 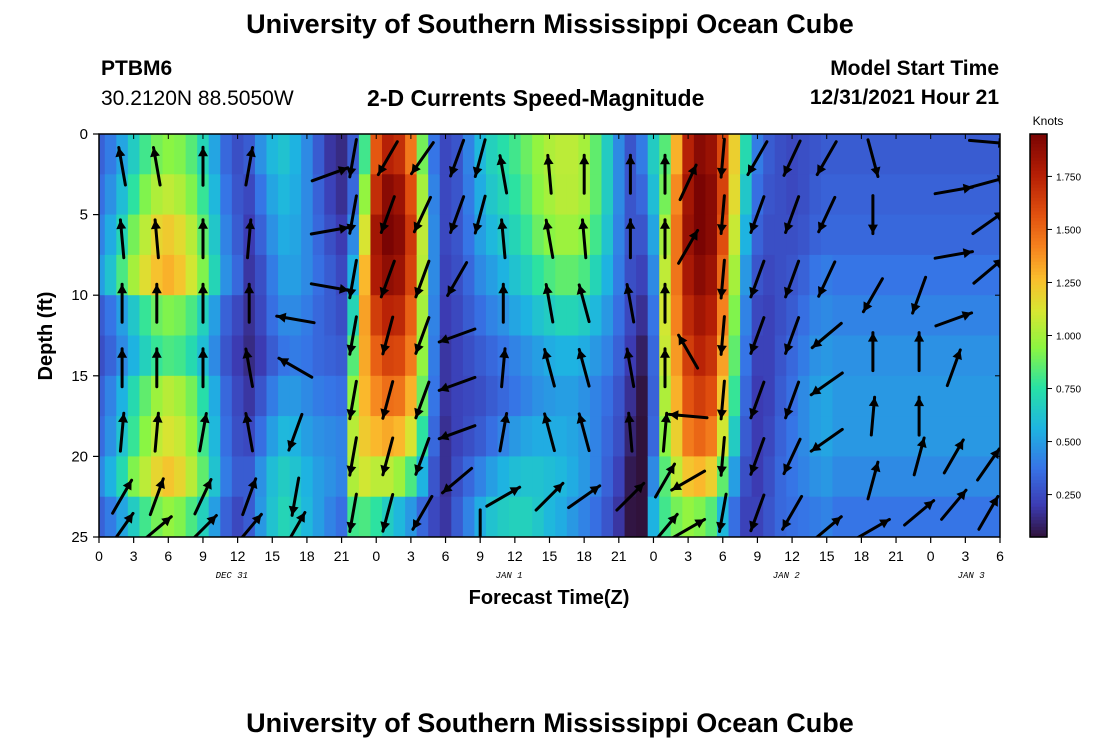 What do you see at coordinates (914, 68) in the screenshot?
I see `model-start-label: Model Start Time` at bounding box center [914, 68].